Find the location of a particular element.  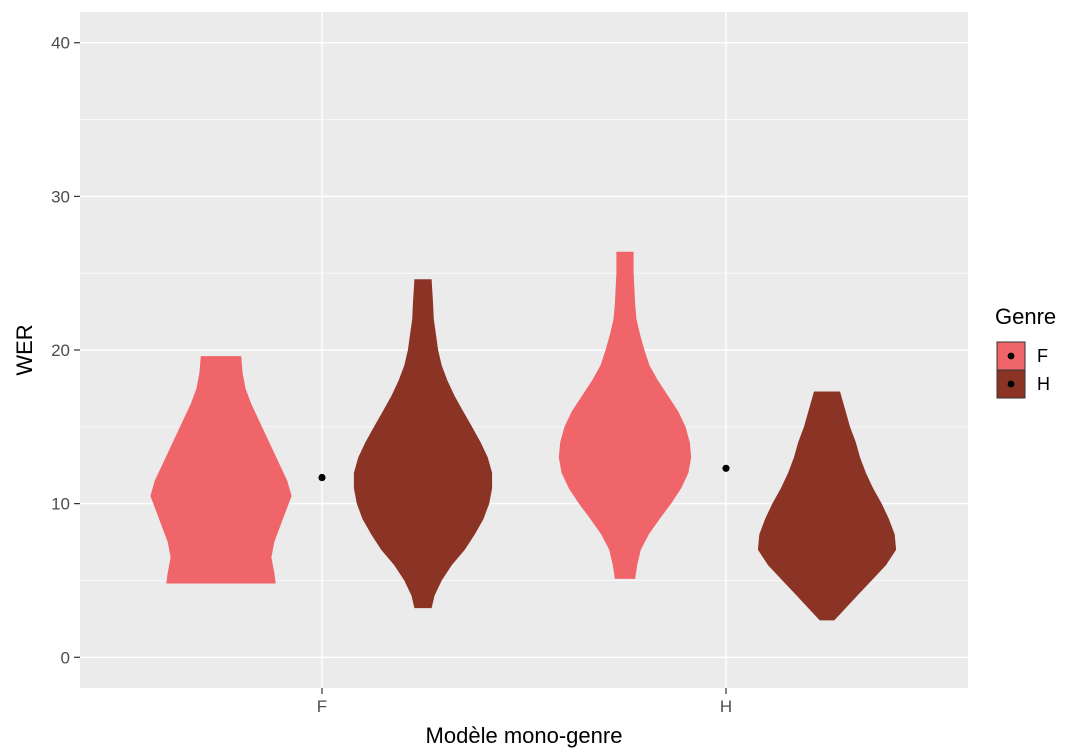

mean-point-H is located at coordinates (726, 468).